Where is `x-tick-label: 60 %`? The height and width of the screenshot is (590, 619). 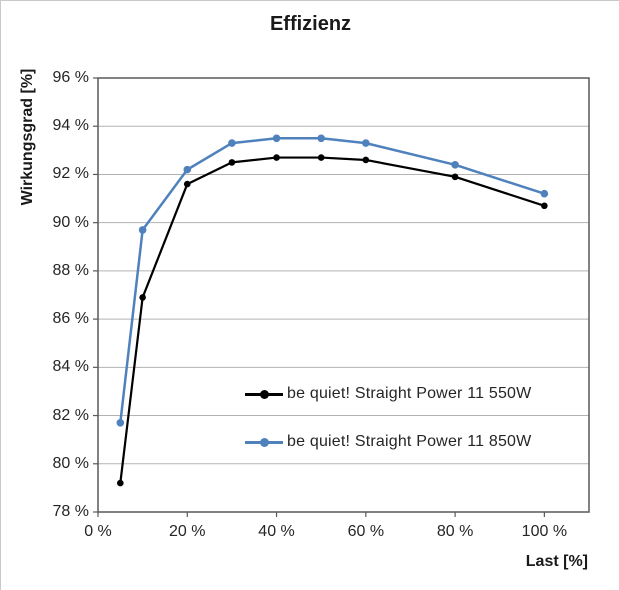 x-tick-label: 60 % is located at coordinates (366, 531).